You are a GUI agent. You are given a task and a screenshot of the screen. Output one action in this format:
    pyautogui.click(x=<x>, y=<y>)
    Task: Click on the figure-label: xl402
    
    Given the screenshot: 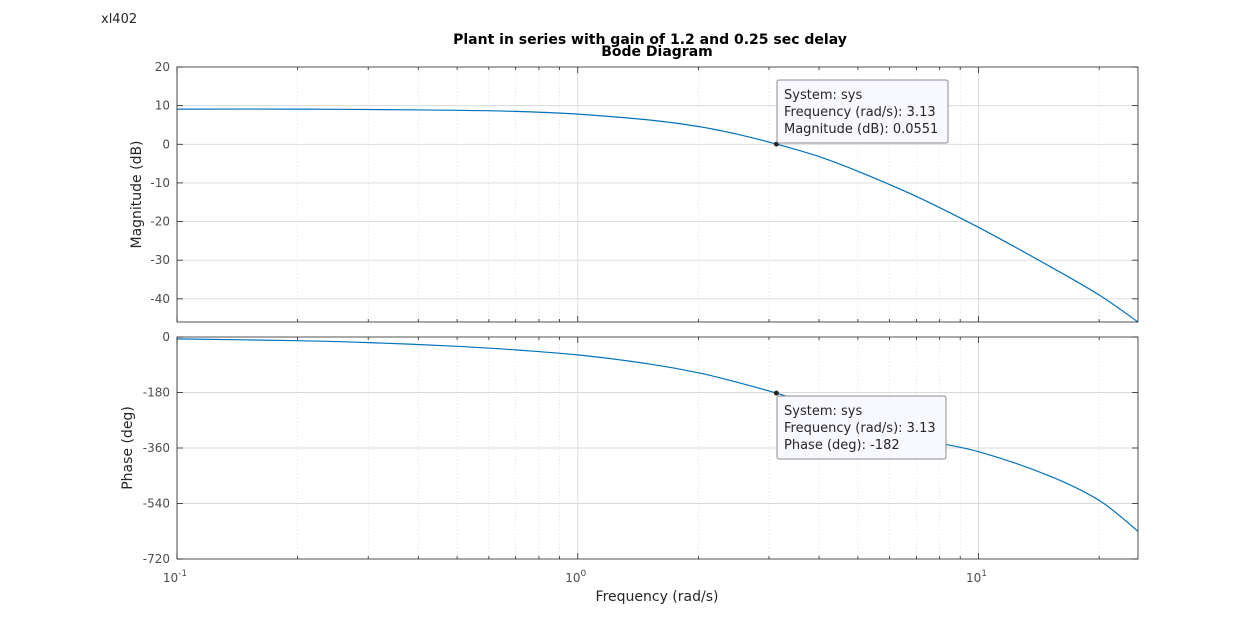 What is the action you would take?
    pyautogui.click(x=119, y=19)
    